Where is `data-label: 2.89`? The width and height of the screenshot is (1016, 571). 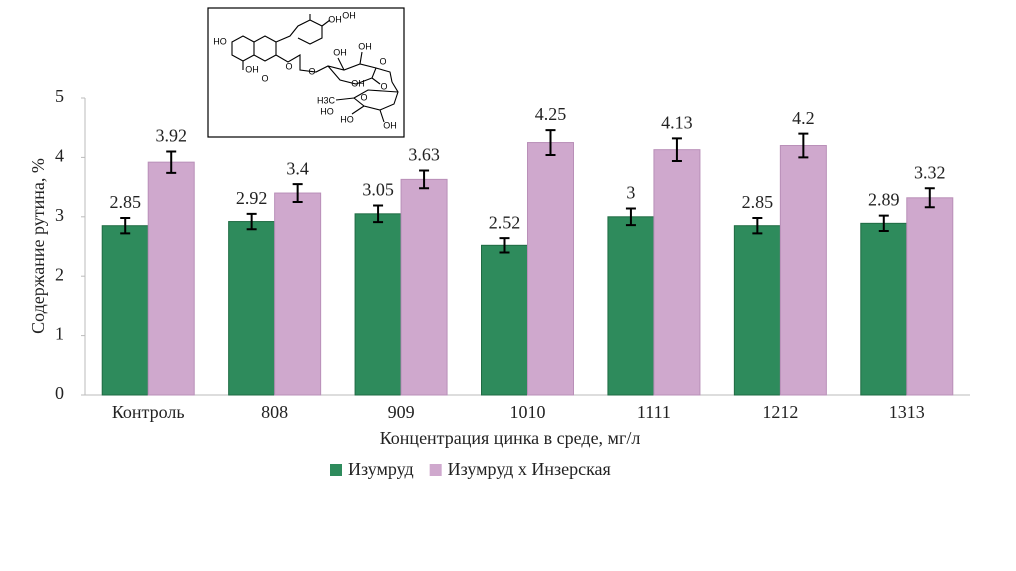
data-label: 2.89 is located at coordinates (884, 200).